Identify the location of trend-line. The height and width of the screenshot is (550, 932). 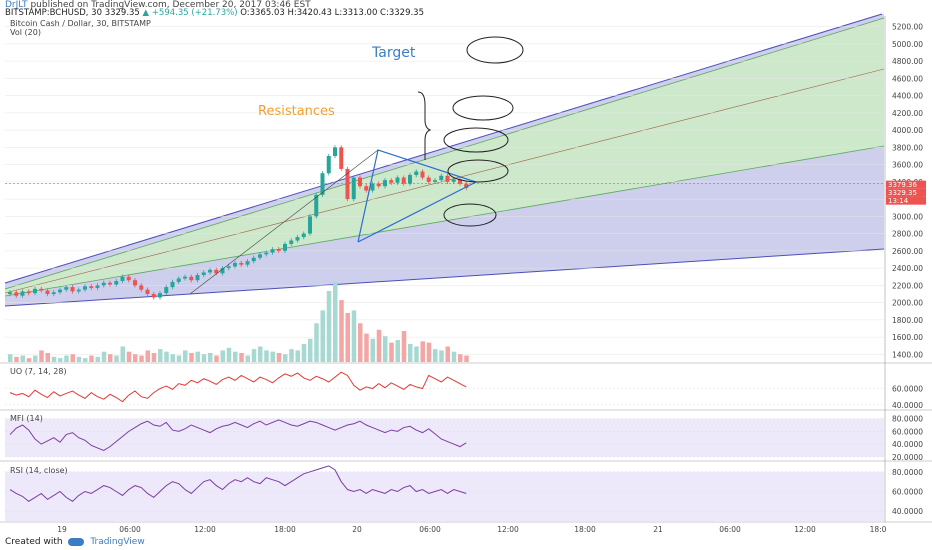
(284, 222).